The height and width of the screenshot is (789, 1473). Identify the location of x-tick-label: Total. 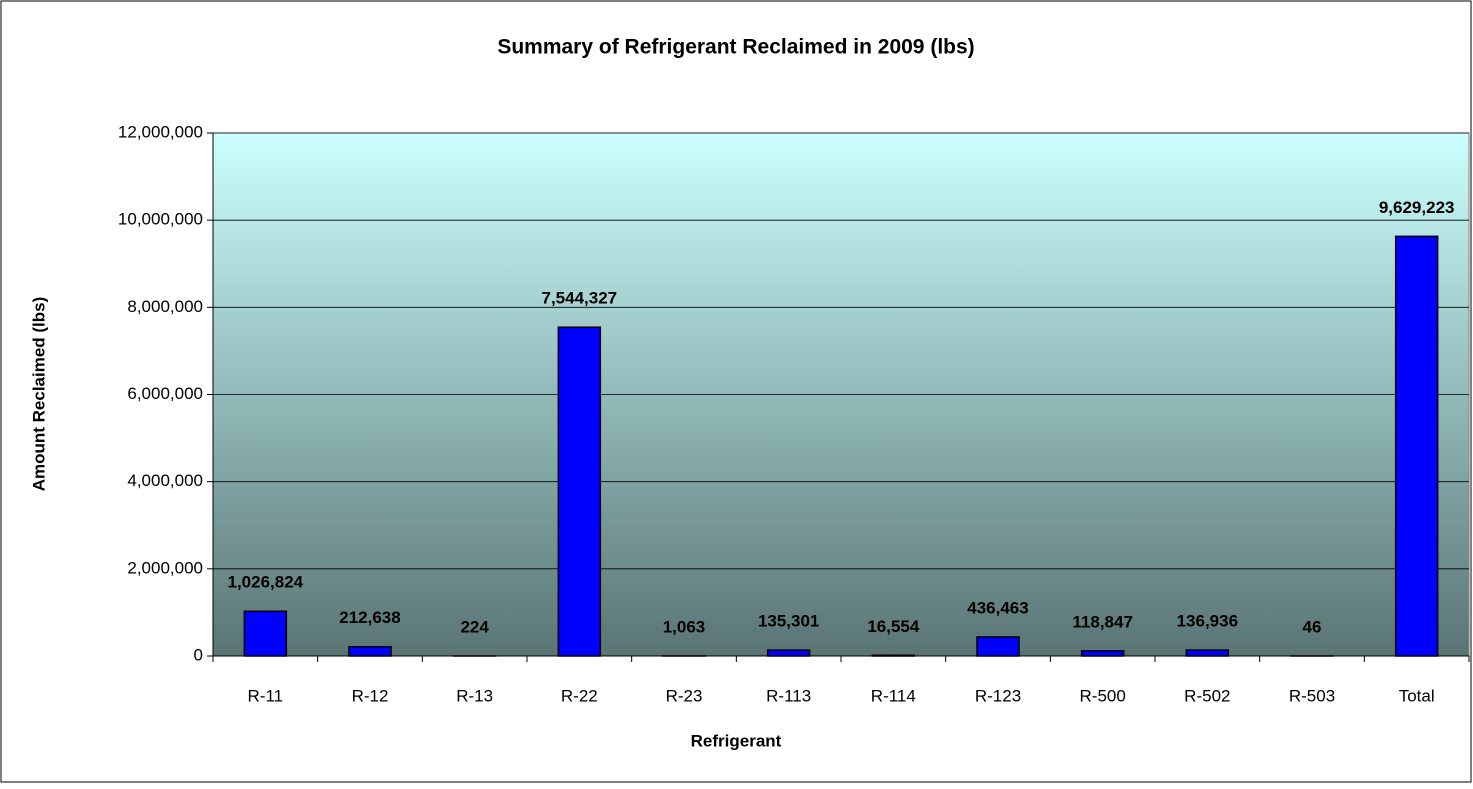
(1417, 695).